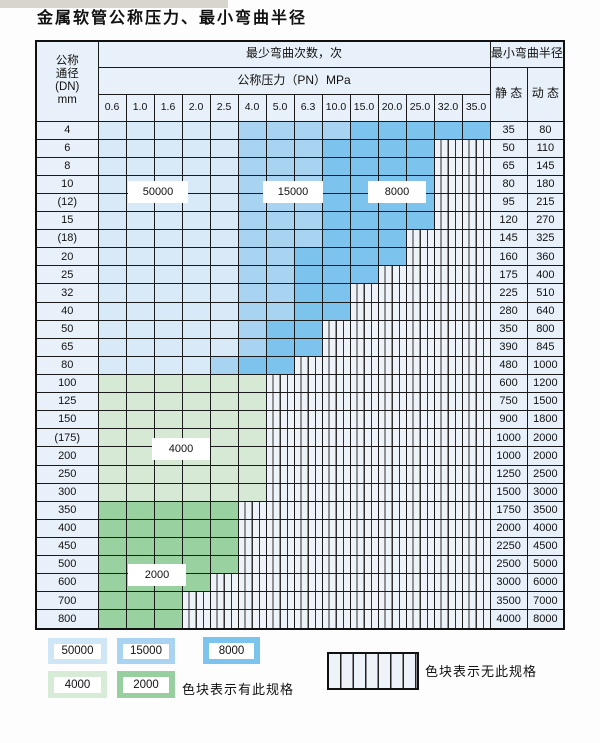 The image size is (600, 743). I want to click on legend-swatch-15000: 15000, so click(146, 651).